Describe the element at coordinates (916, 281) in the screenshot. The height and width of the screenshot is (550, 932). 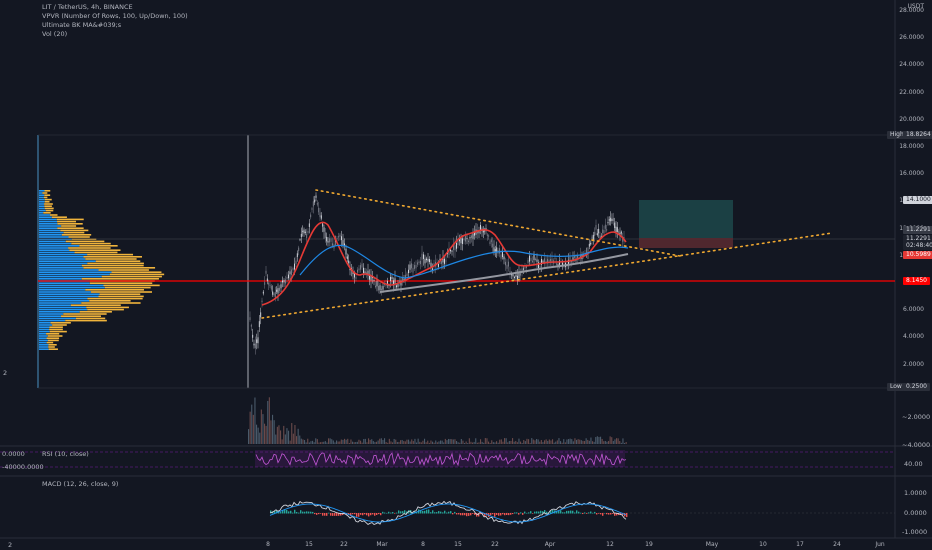
I see `support-price-tag: 8.1450` at that location.